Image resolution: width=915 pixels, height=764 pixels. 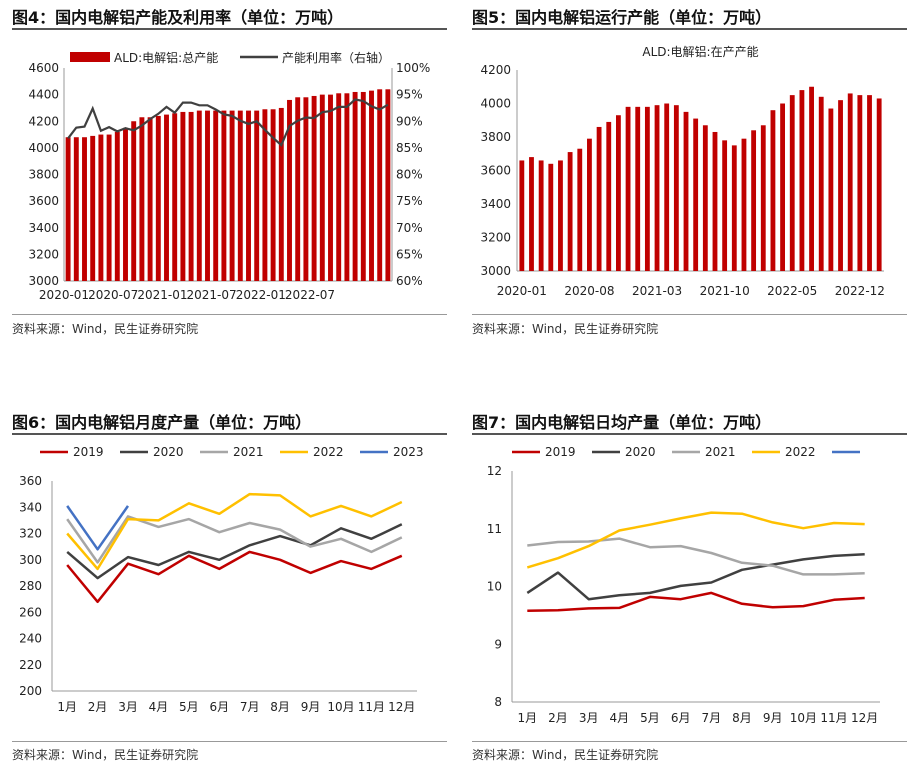 What do you see at coordinates (494, 529) in the screenshot?
I see `y-tick-label: 11` at bounding box center [494, 529].